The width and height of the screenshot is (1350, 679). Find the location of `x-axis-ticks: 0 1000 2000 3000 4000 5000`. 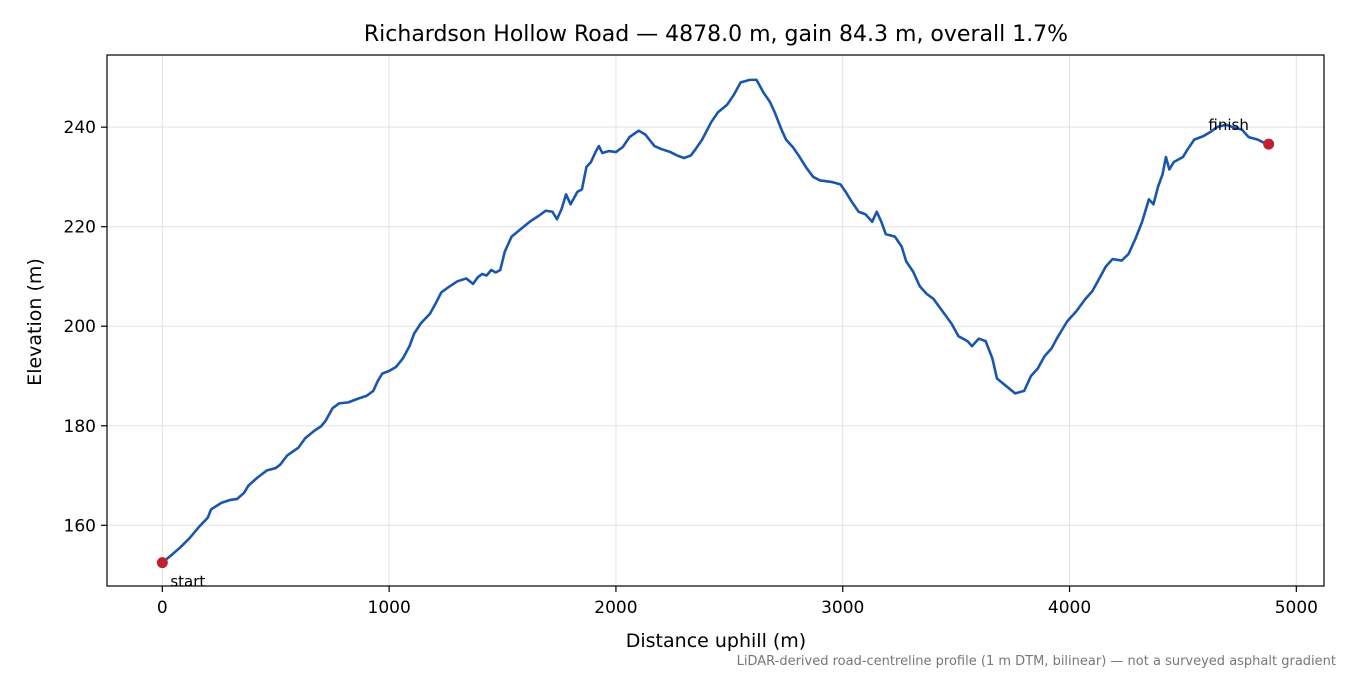

x-axis-ticks: 0 1000 2000 3000 4000 5000 is located at coordinates (737, 602).